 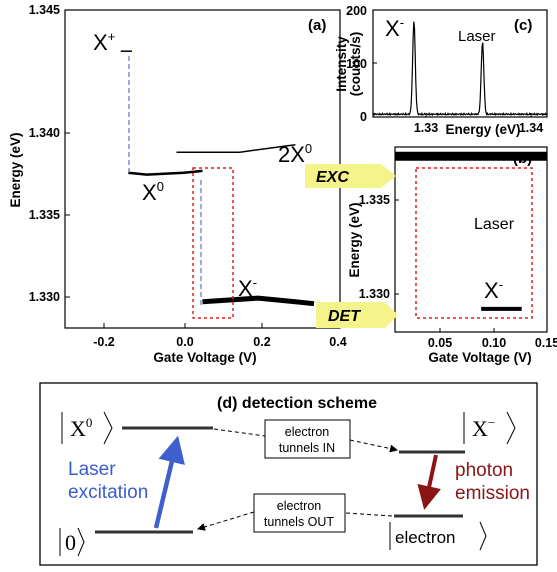 I want to click on series-2x0-line, so click(x=236, y=148).